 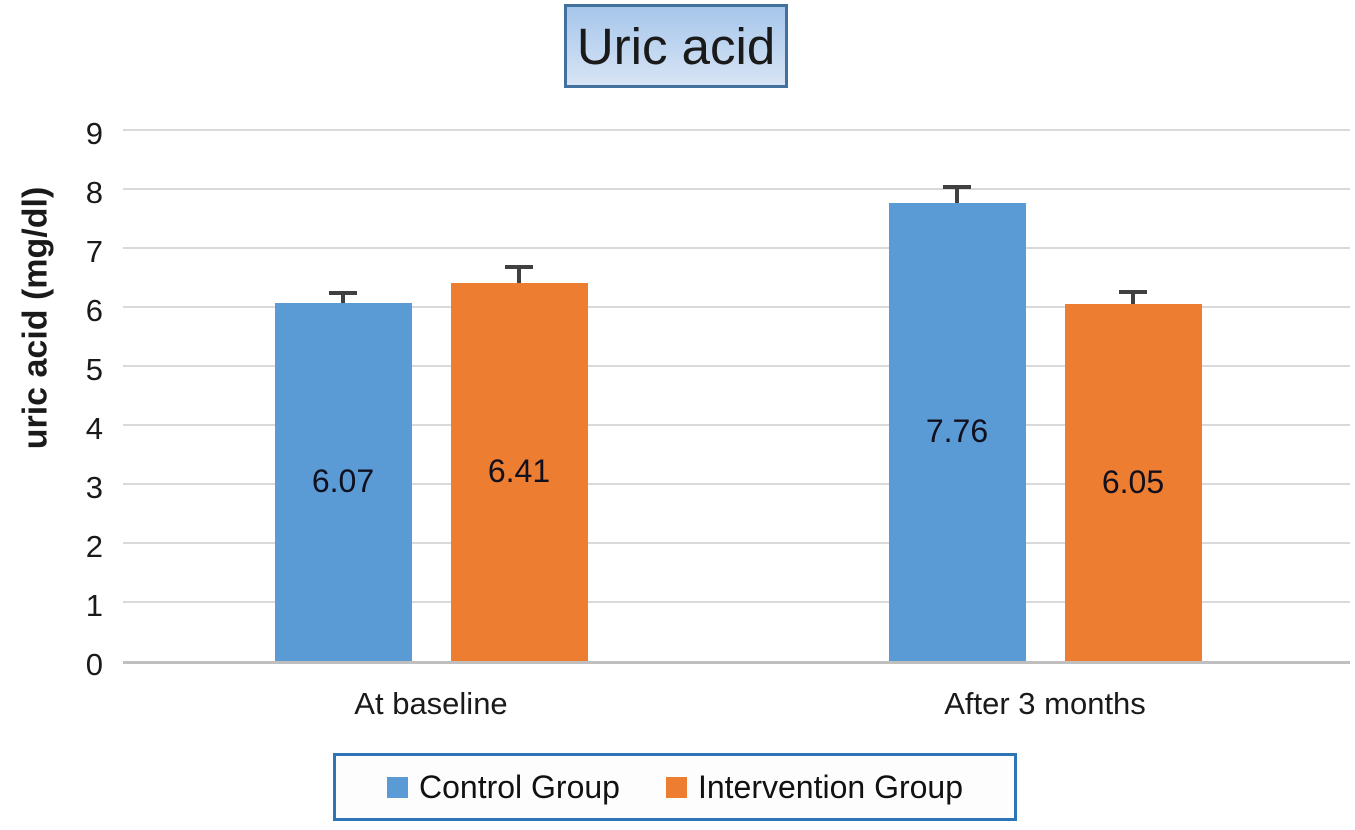 I want to click on y-axis-tick-label: 8, so click(x=94, y=192).